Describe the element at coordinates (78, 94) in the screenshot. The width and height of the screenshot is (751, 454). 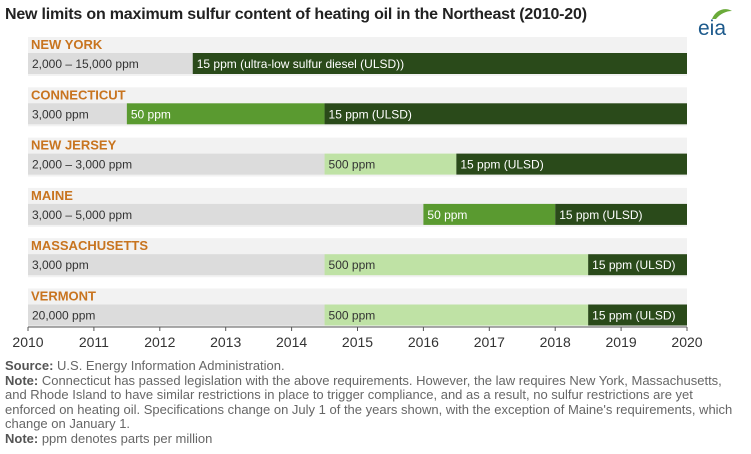
I see `state-label: CONNECTICUT` at that location.